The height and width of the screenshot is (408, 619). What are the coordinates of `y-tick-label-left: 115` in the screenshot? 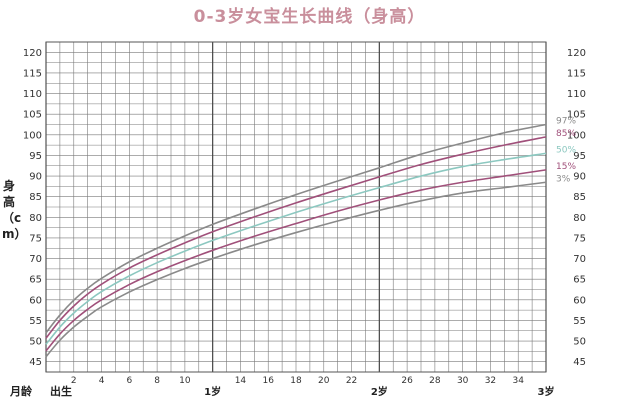 It's located at (32, 73).